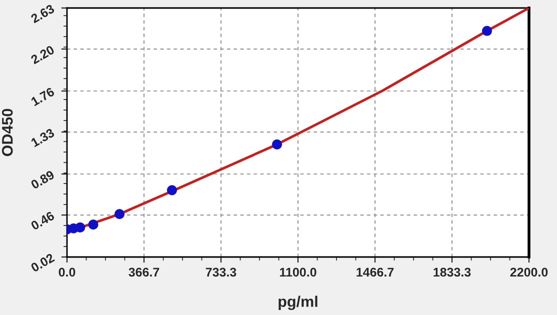  Describe the element at coordinates (298, 272) in the screenshot. I see `x-tick-label: 1100.0` at that location.